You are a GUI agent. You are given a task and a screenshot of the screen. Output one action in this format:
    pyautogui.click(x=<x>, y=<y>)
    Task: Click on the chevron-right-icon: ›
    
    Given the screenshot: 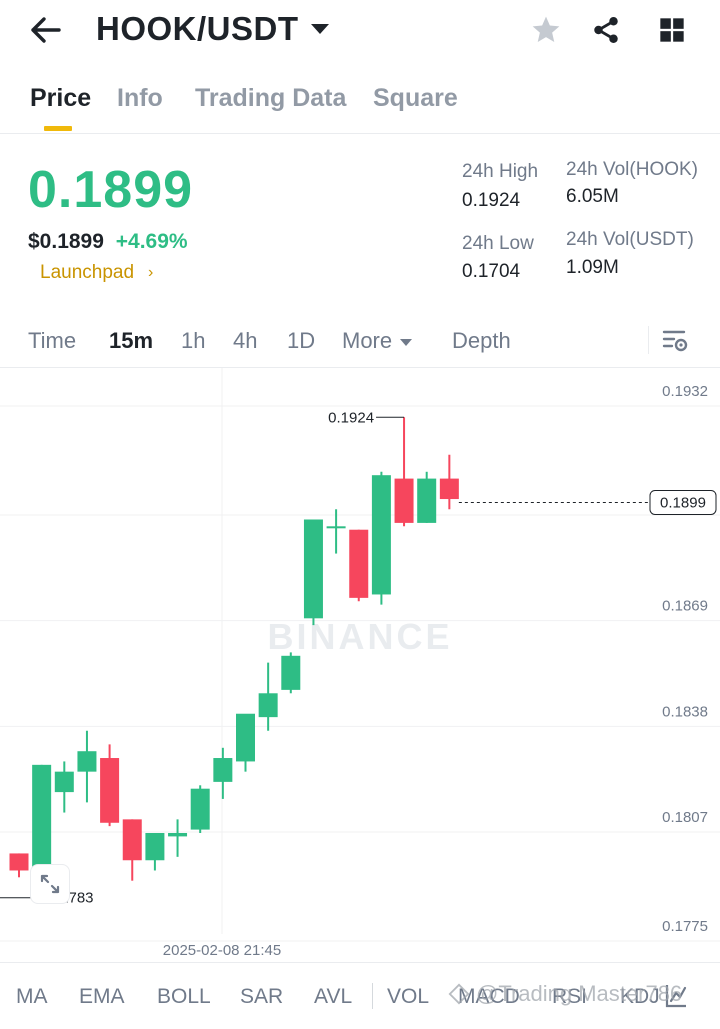 What is the action you would take?
    pyautogui.click(x=151, y=272)
    